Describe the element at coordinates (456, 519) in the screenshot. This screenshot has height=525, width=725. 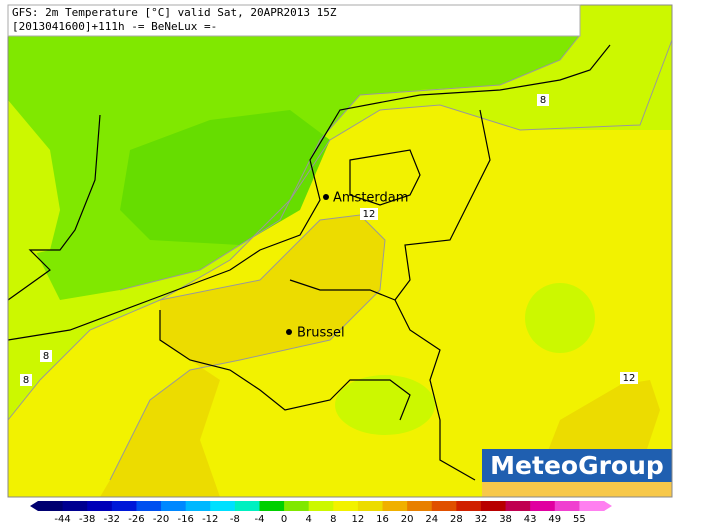
I see `colorbar-tick-label: 28` at that location.